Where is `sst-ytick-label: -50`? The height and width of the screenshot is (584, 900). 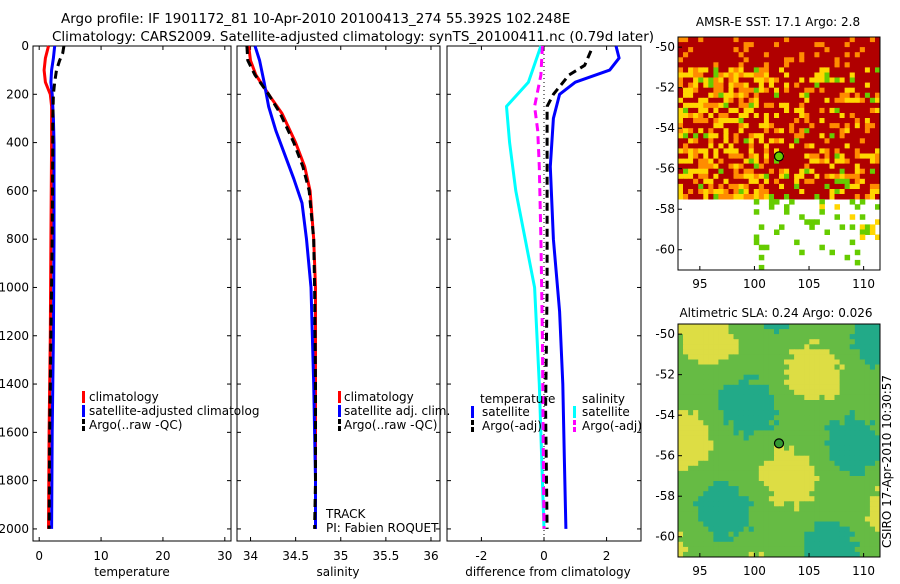
sst-ytick-label: -50 is located at coordinates (665, 47).